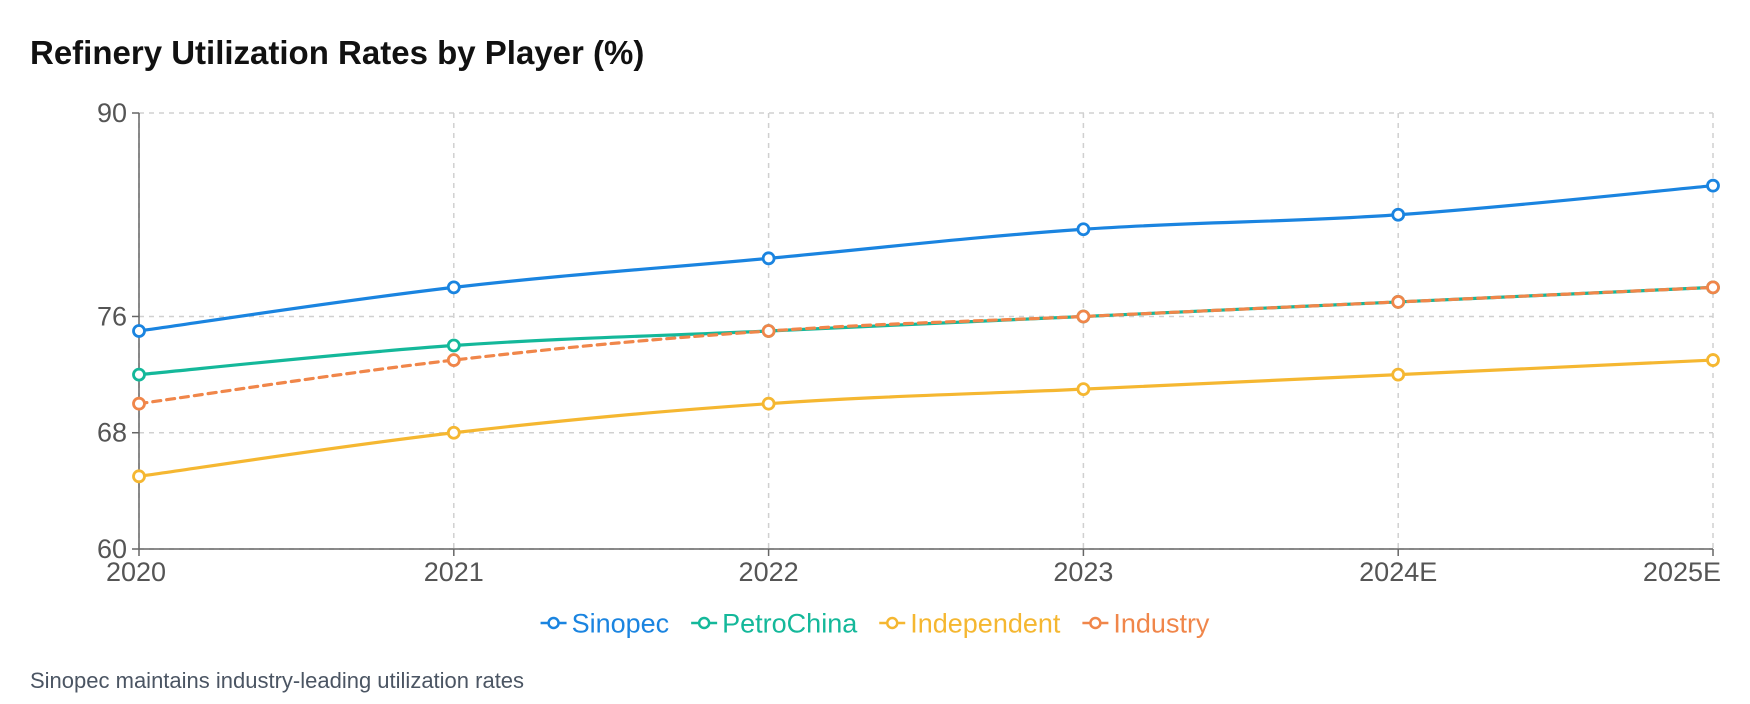  I want to click on y-tick-label: 76, so click(112, 316).